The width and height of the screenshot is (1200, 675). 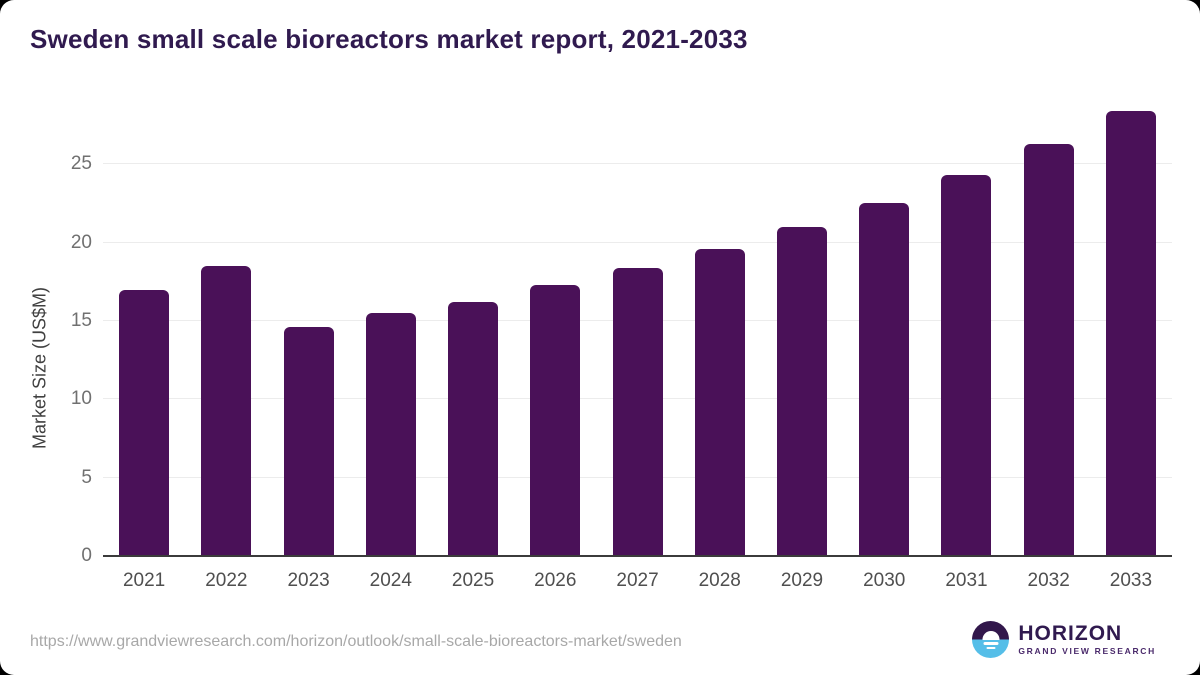 I want to click on y-tick-label-25: 25, so click(x=81, y=164).